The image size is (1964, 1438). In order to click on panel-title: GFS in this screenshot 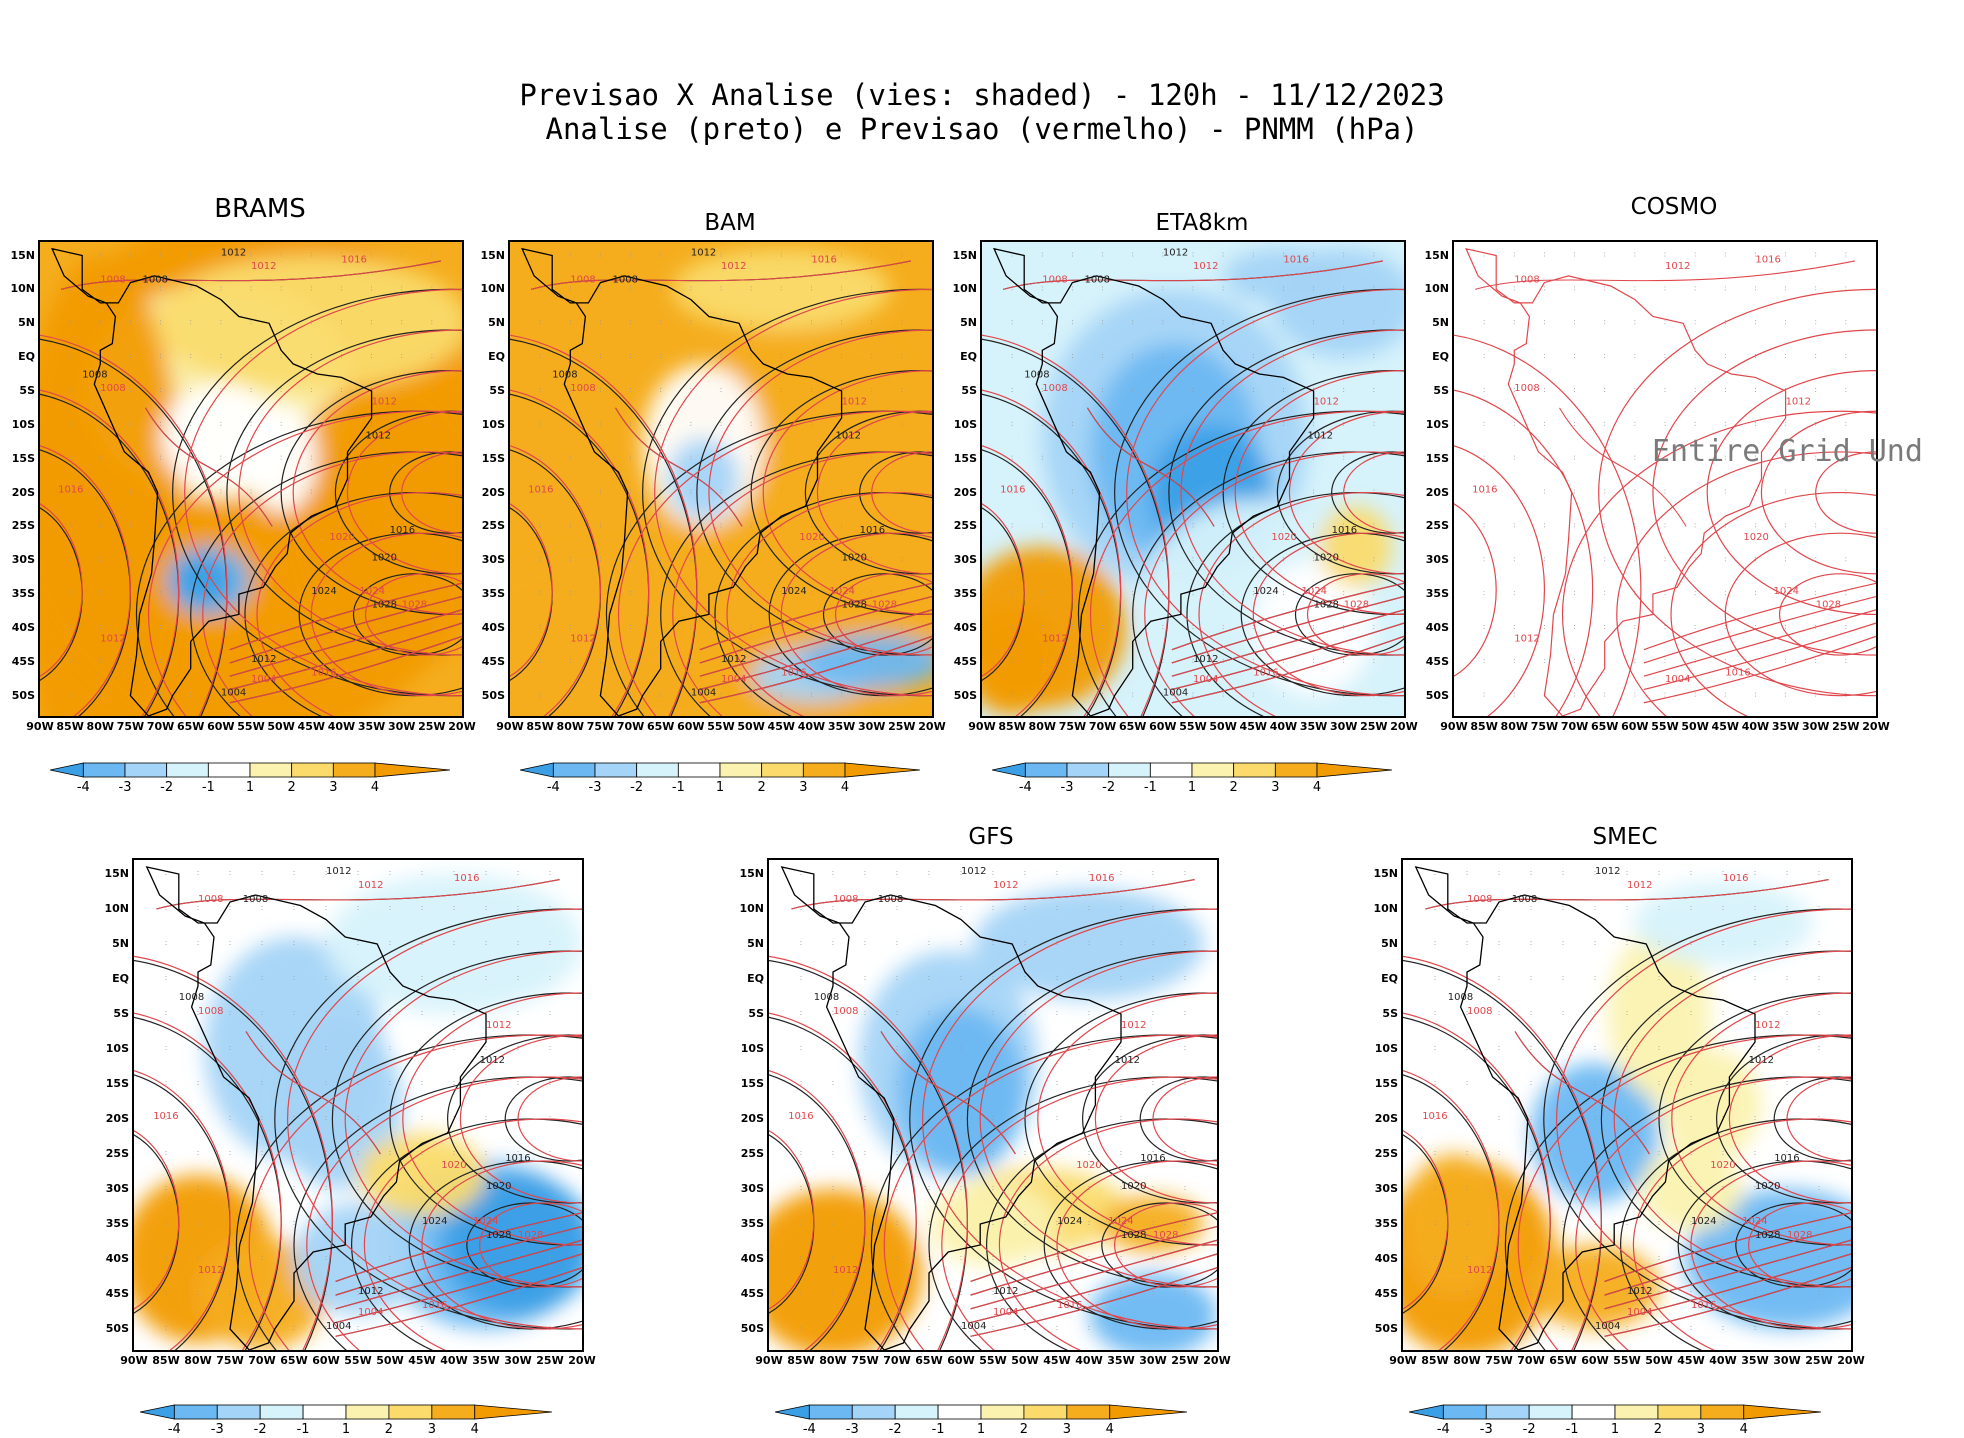, I will do `click(991, 837)`.